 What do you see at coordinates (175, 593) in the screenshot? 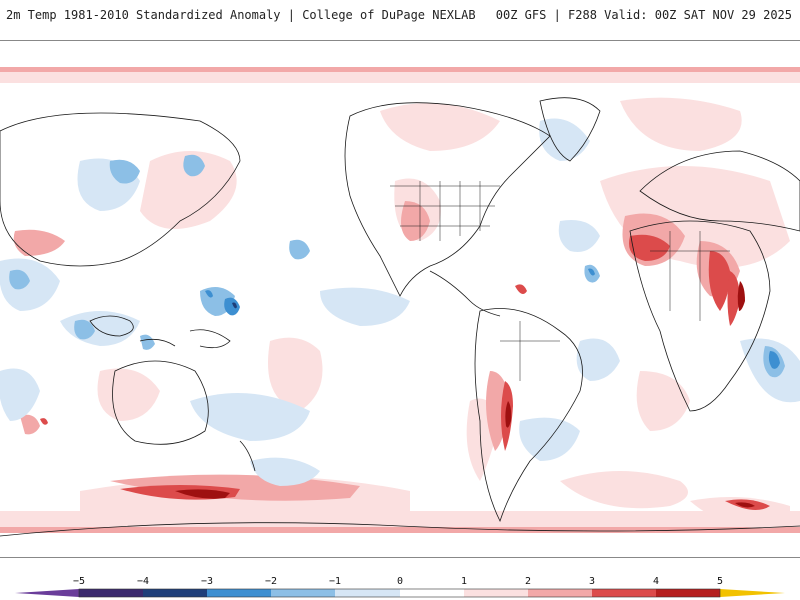
I see `colorbar-segment-n4` at bounding box center [175, 593].